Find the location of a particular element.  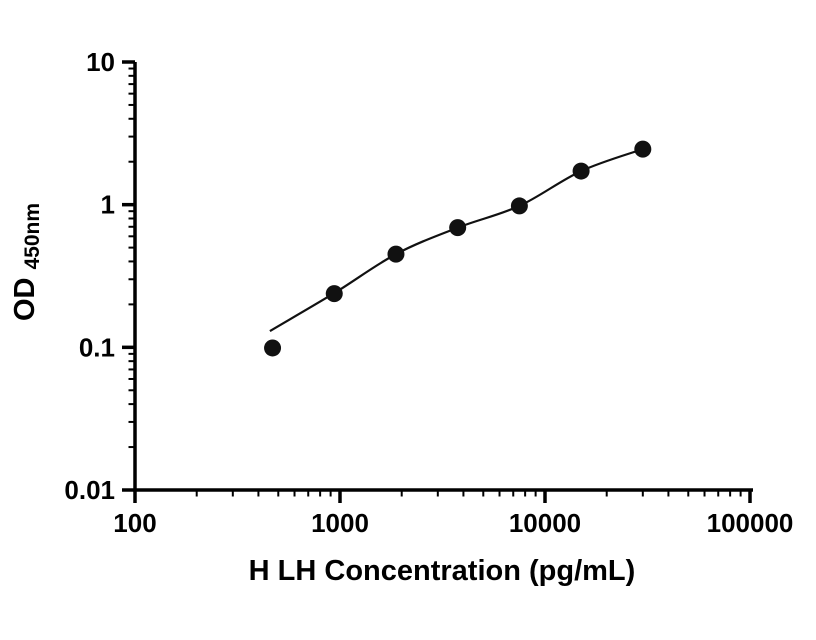

y-tick-label: 0.1 is located at coordinates (97, 347).